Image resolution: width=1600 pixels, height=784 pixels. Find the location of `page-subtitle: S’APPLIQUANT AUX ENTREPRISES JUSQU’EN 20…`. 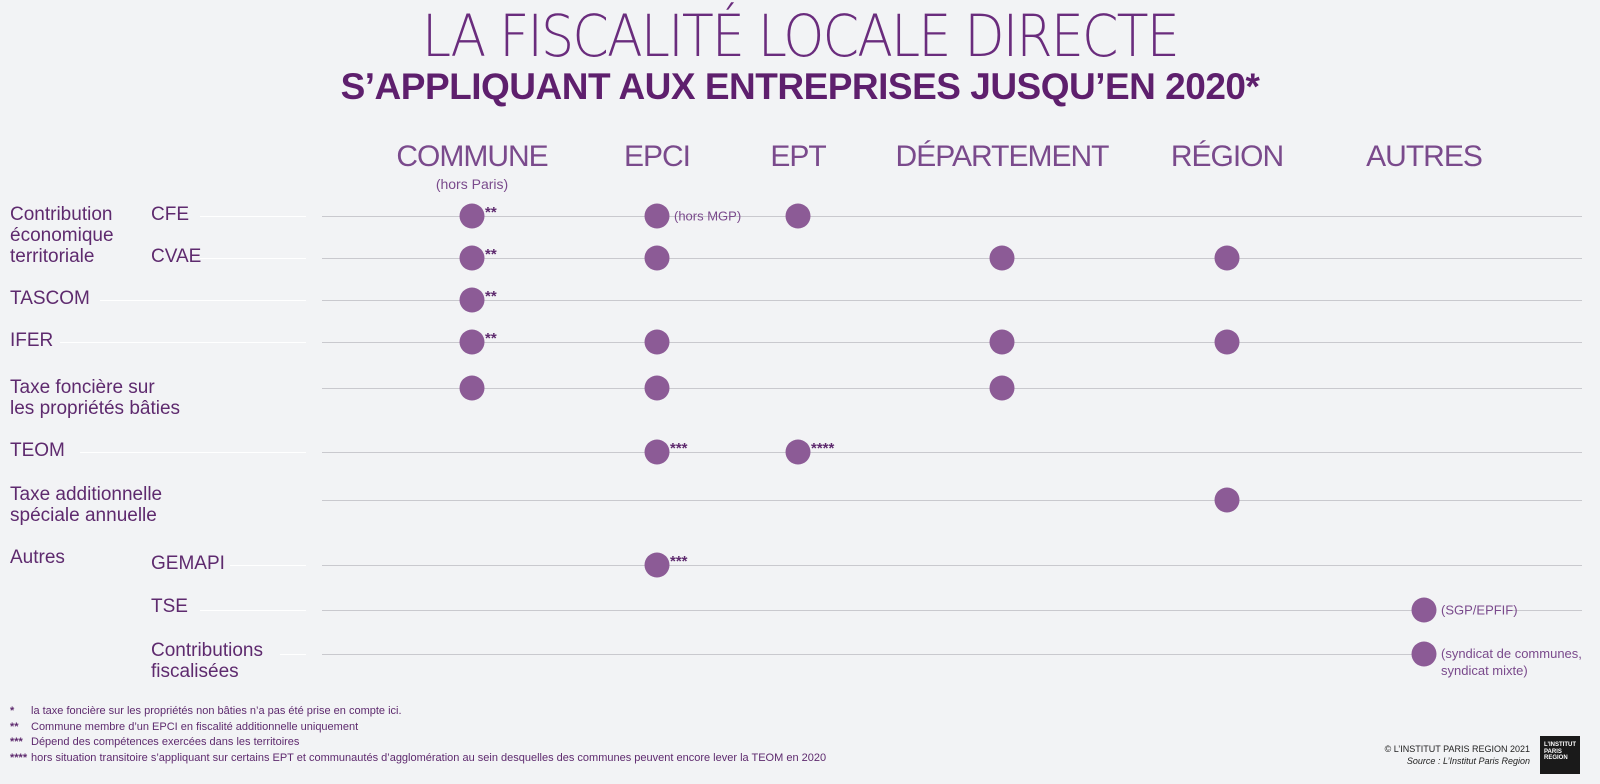

page-subtitle: S’APPLIQUANT AUX ENTREPRISES JUSQU’EN 20… is located at coordinates (800, 86).